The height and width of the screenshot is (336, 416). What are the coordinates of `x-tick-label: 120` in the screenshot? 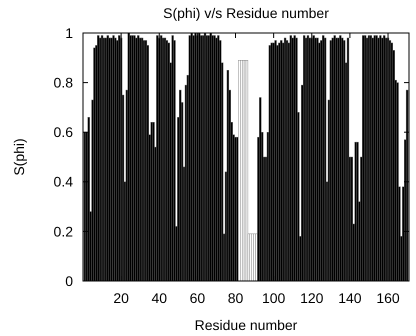 It's located at (312, 298).